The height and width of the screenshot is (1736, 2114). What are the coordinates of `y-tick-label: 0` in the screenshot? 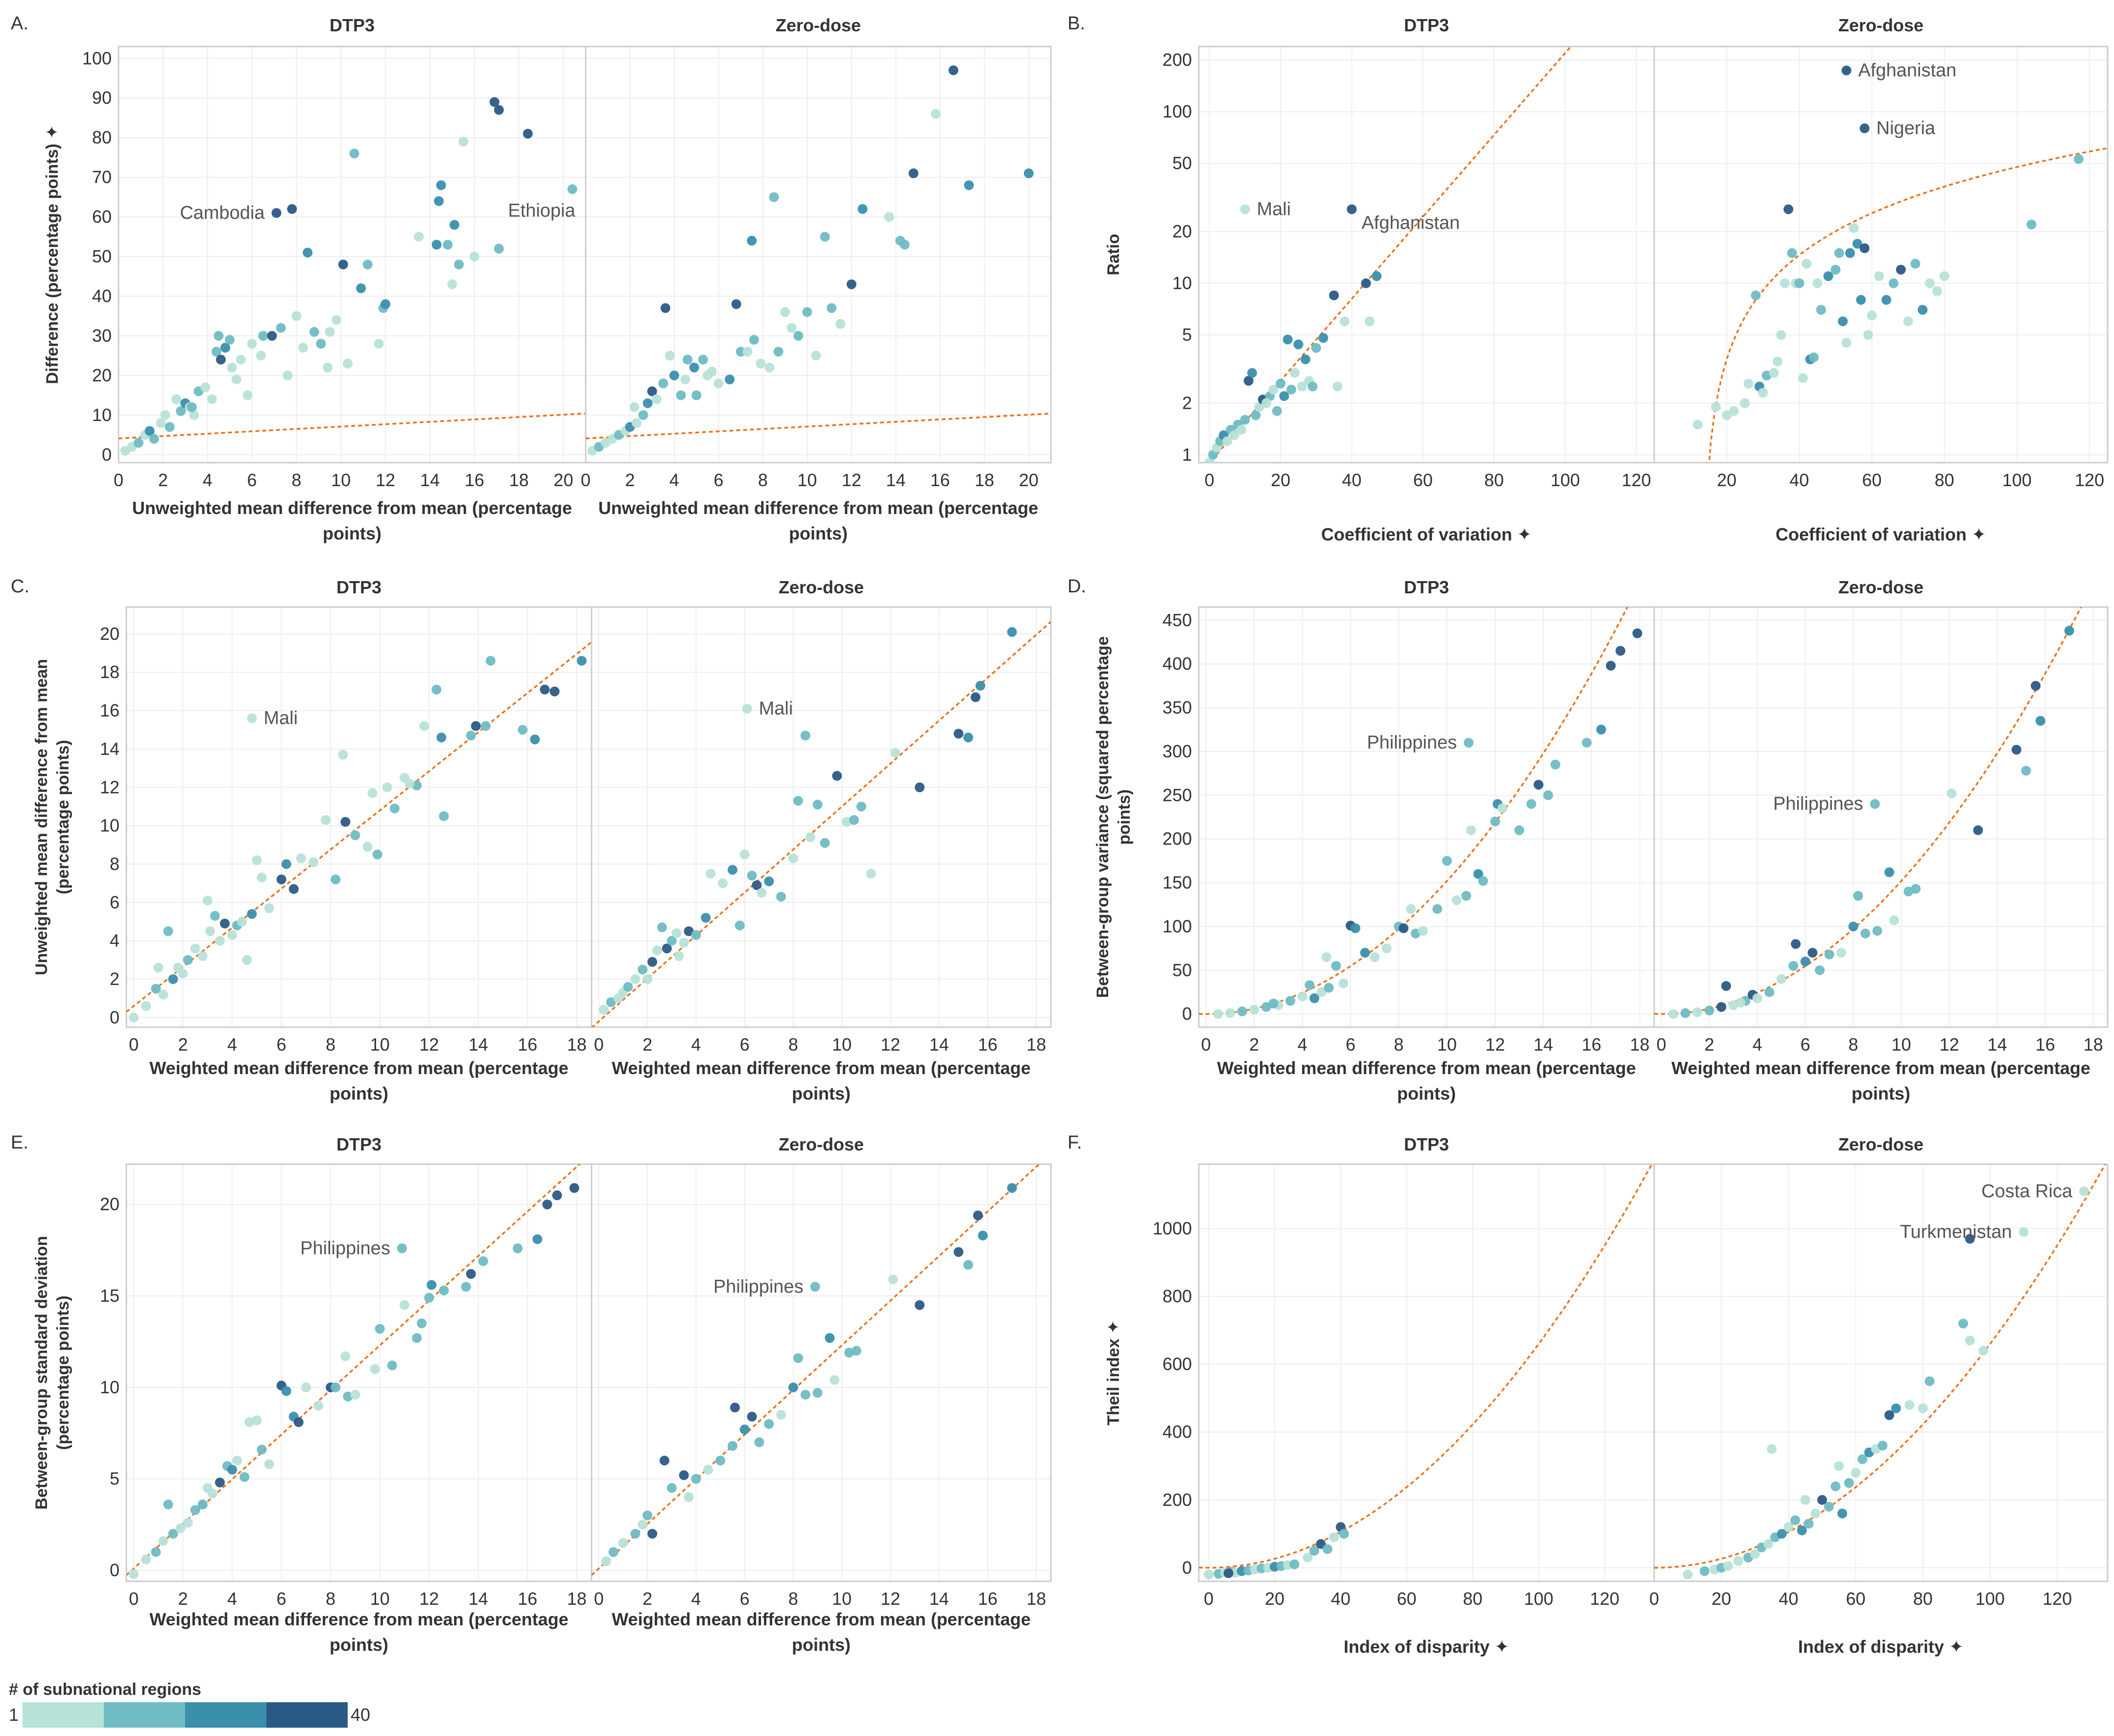 It's located at (1187, 1567).